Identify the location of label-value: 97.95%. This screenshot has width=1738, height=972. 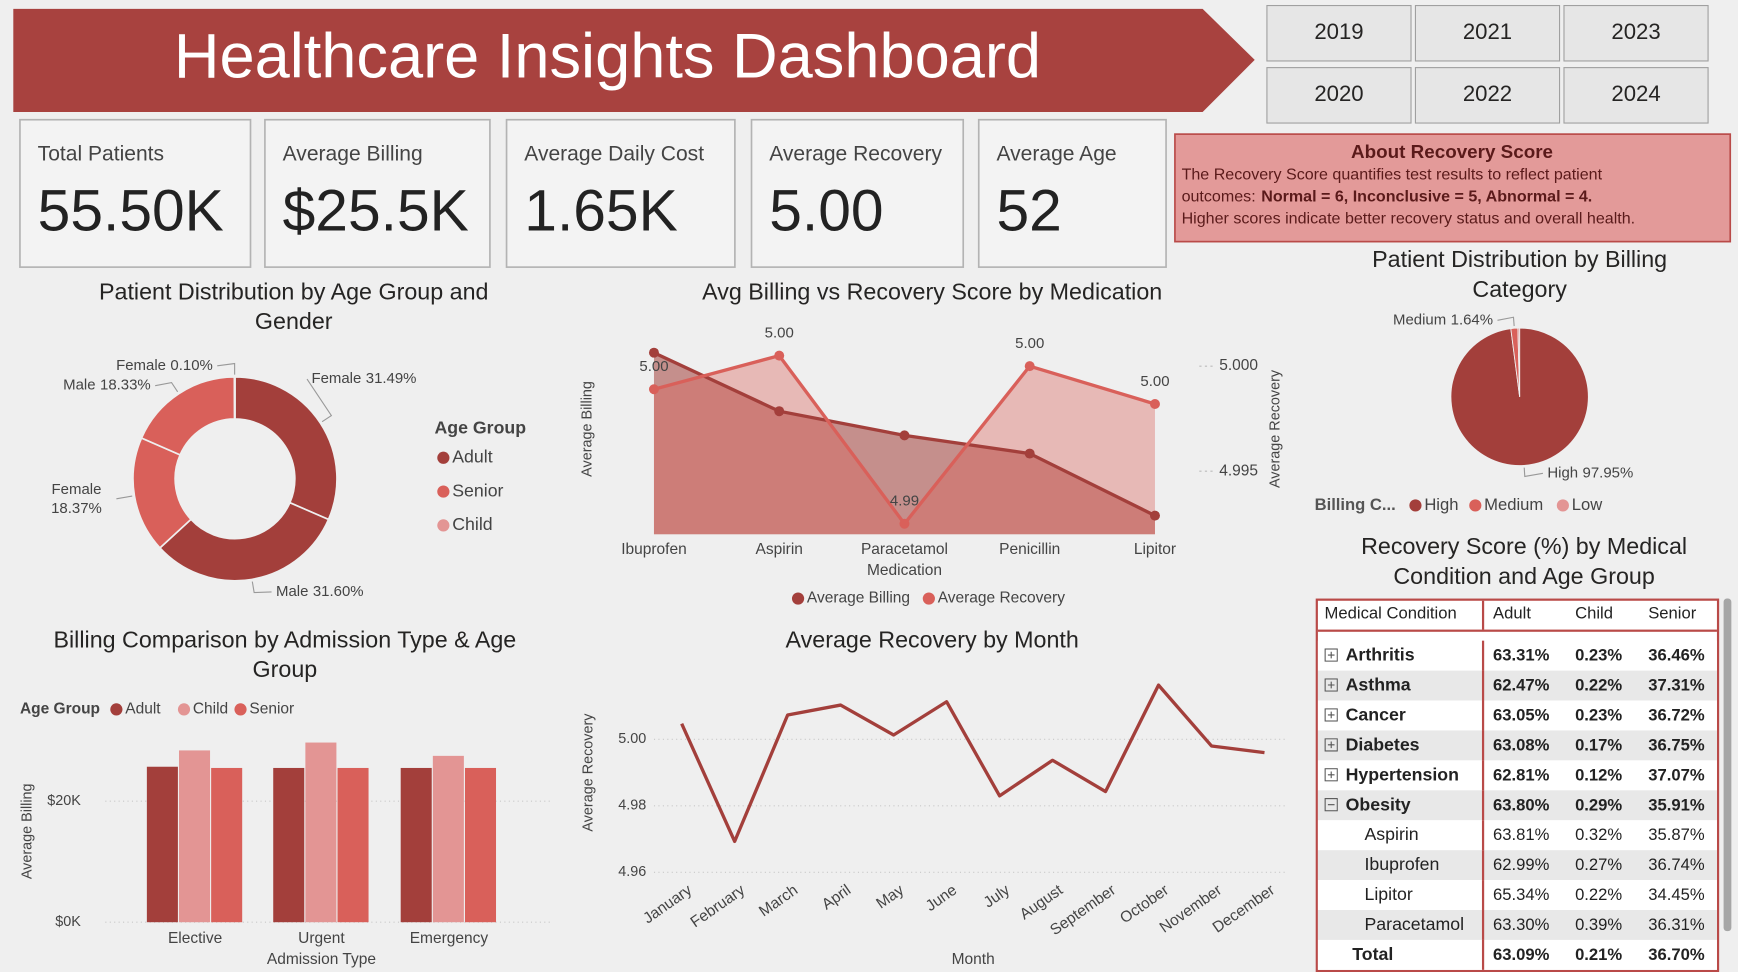
(1608, 472).